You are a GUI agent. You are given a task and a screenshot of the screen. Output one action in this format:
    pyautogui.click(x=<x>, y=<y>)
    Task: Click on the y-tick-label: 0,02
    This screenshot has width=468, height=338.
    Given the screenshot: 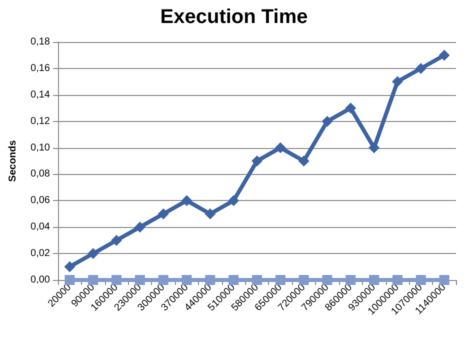 What is the action you would take?
    pyautogui.click(x=40, y=254)
    